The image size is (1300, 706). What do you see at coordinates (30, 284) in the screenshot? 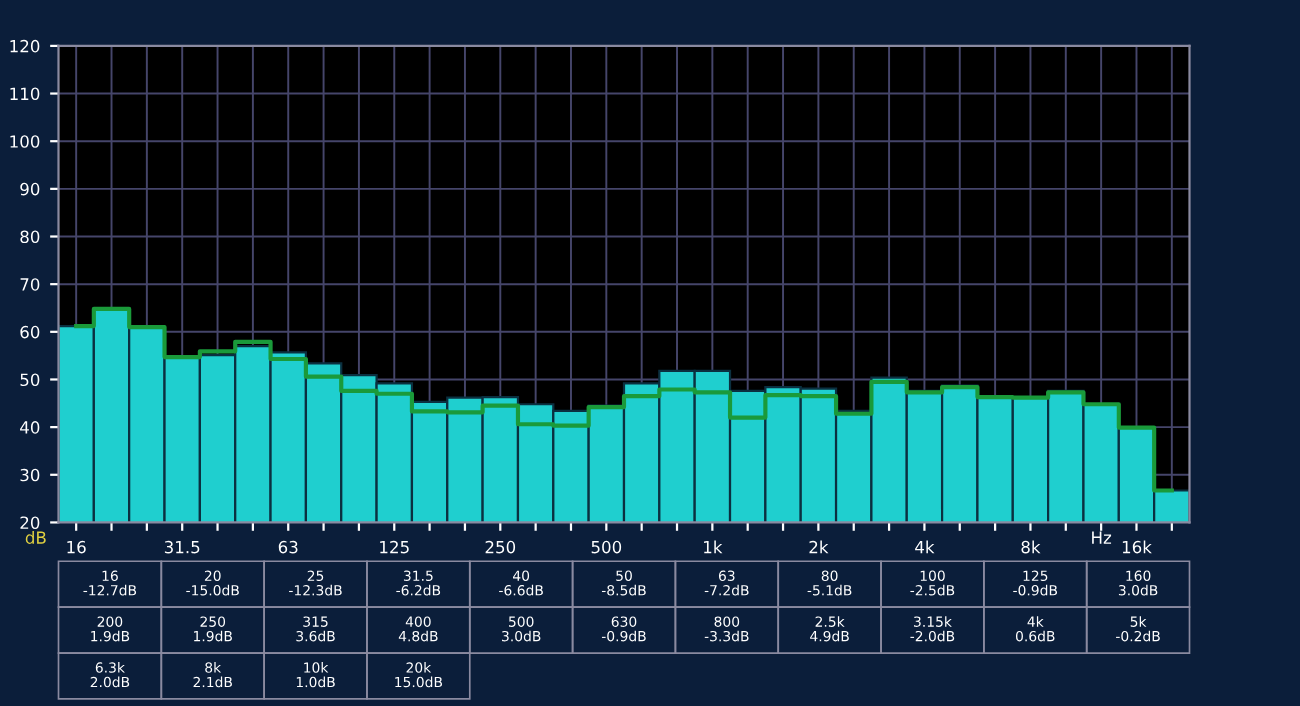
I see `y-tick-label: 70` at bounding box center [30, 284].